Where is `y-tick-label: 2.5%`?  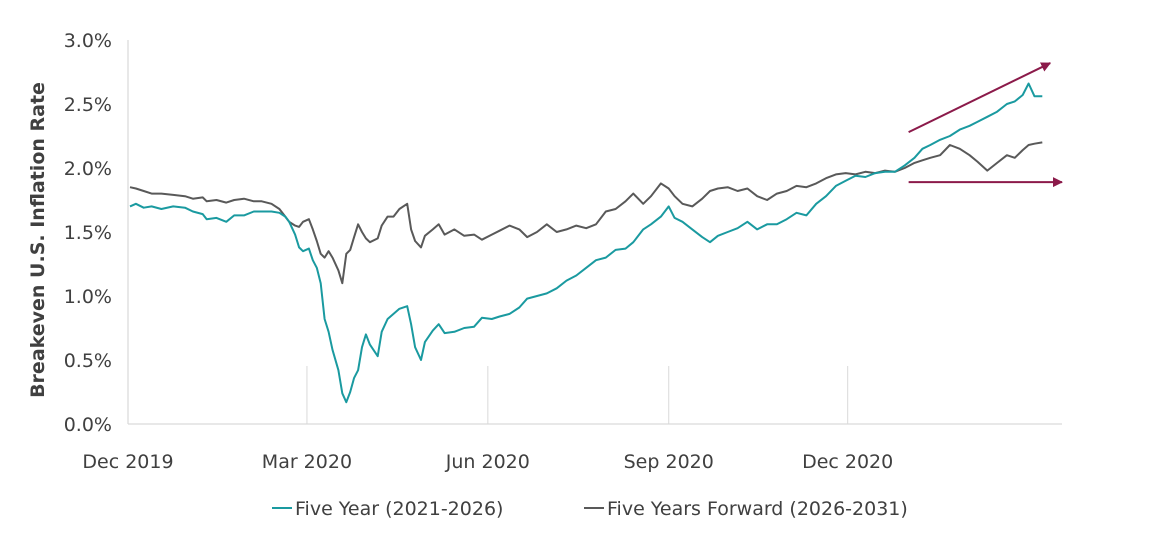
y-tick-label: 2.5% is located at coordinates (88, 105).